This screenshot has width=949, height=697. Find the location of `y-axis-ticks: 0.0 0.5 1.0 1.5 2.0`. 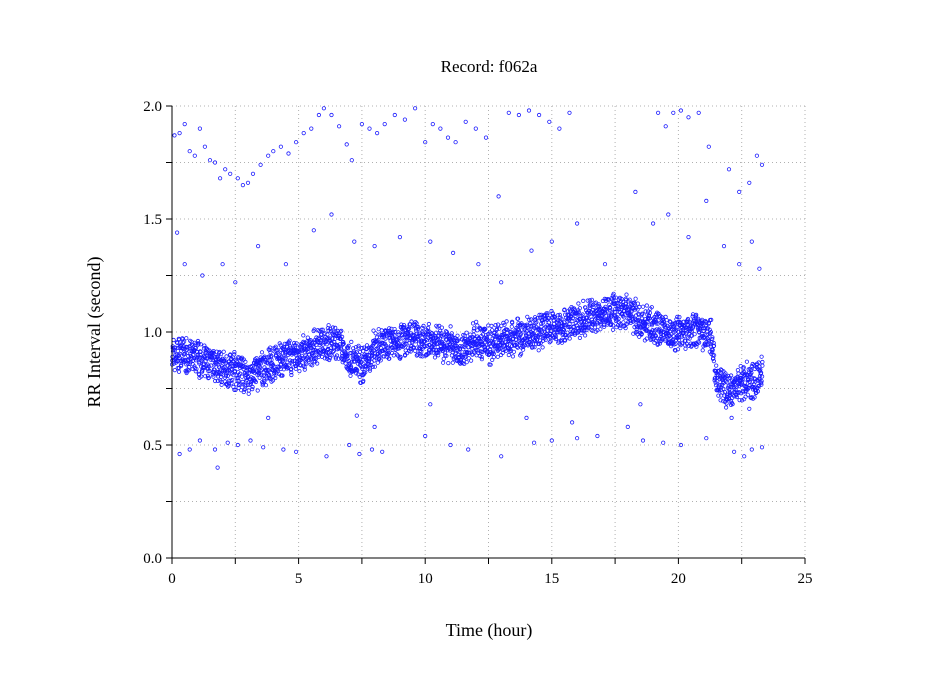

y-axis-ticks: 0.0 0.5 1.0 1.5 2.0 is located at coordinates (157, 333).